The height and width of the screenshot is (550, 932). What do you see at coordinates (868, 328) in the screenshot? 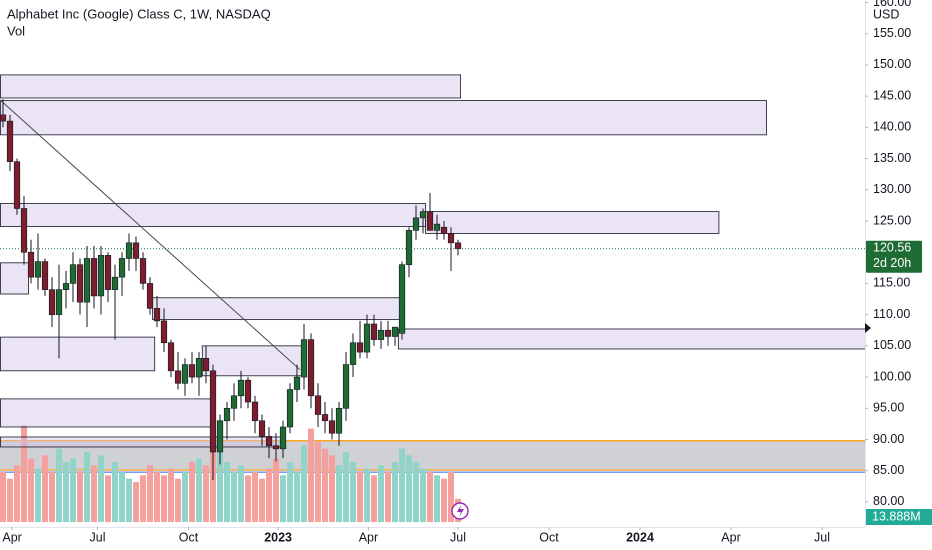
I see `right-arrow` at bounding box center [868, 328].